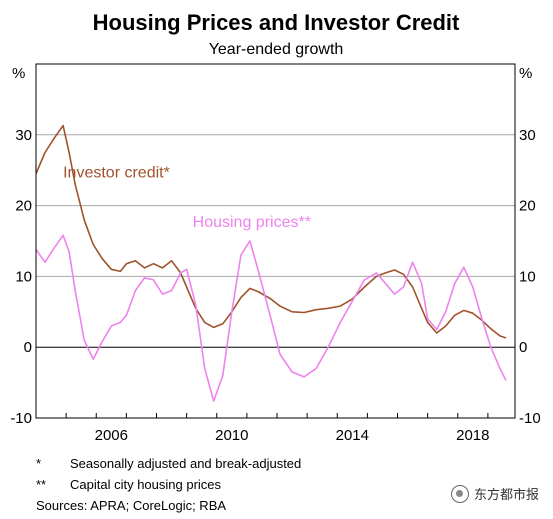 This screenshot has width=553, height=519. I want to click on y-tick-label-left: 0, so click(28, 347).